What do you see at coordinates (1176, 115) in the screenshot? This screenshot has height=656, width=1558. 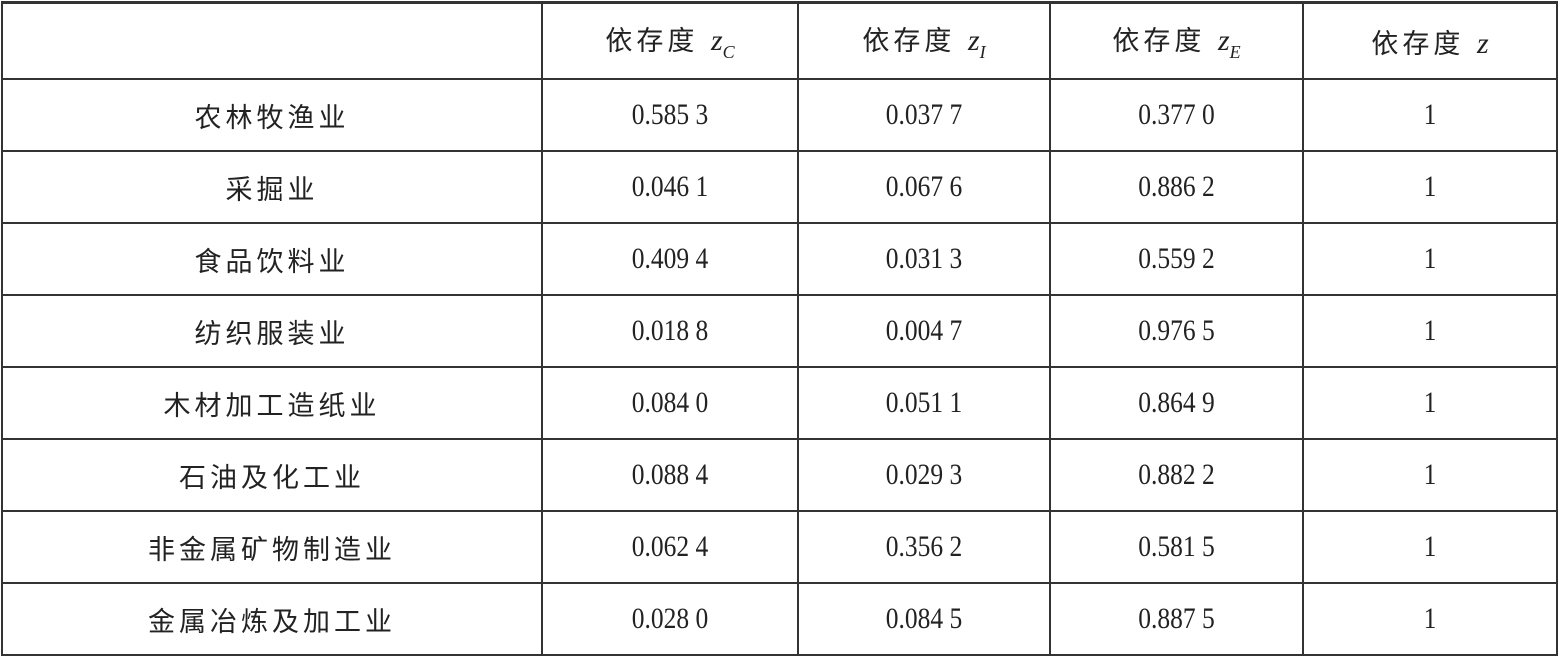 I see `ze-cell: 0.377 0` at bounding box center [1176, 115].